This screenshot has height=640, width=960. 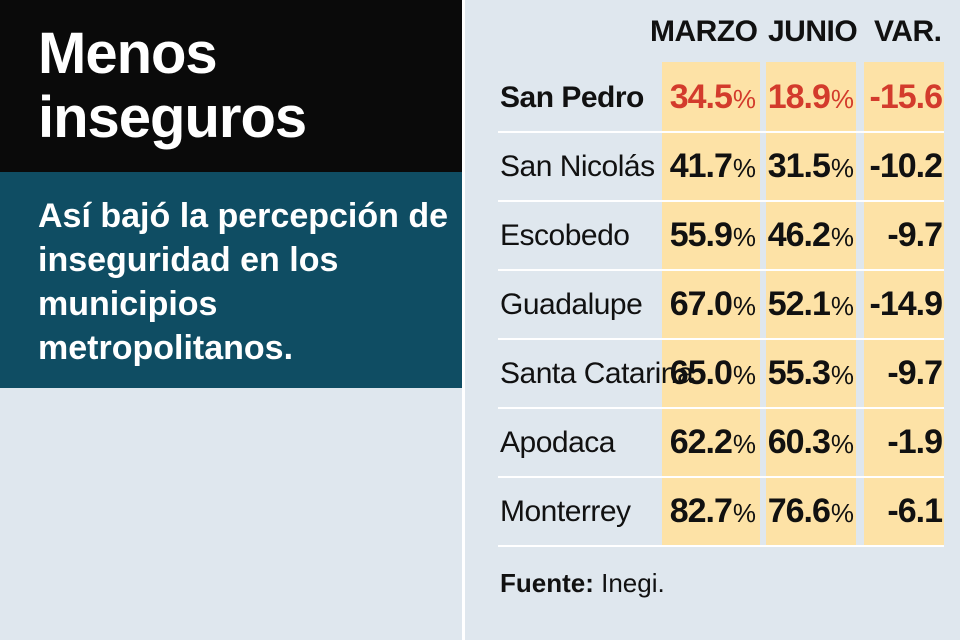 I want to click on var-value: -15.6, so click(x=903, y=97).